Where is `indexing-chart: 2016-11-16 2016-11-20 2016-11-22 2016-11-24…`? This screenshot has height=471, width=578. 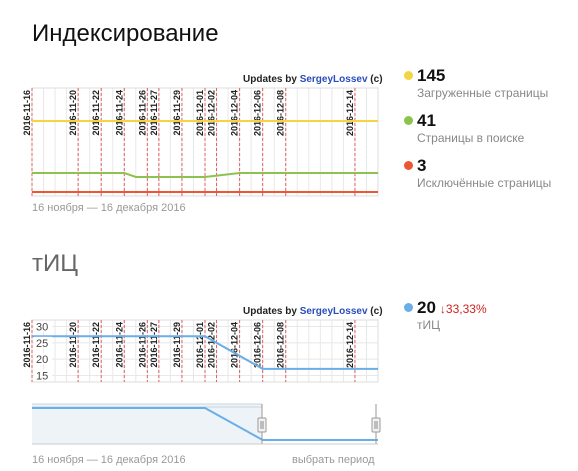
indexing-chart: 2016-11-16 2016-11-20 2016-11-22 2016-11-24… is located at coordinates (200, 142).